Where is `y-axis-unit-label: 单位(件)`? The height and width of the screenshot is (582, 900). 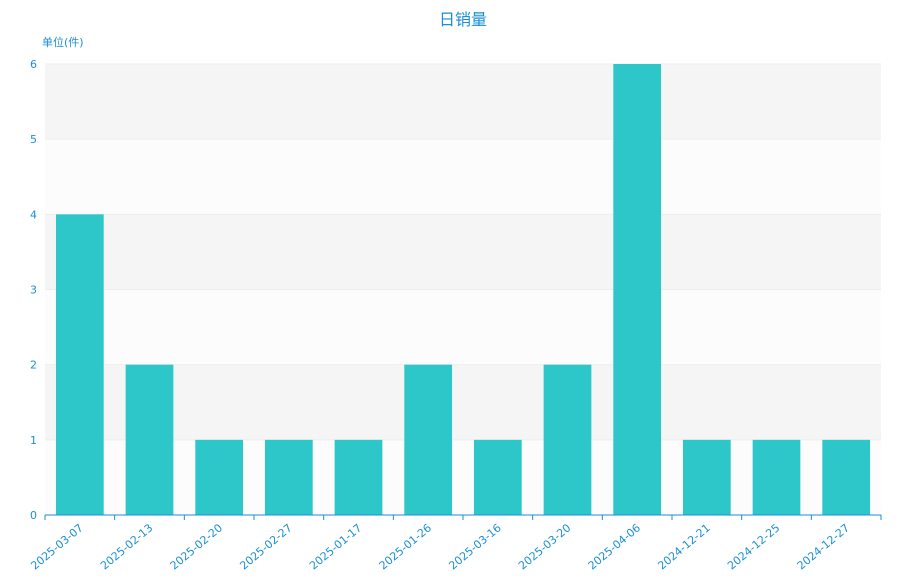 y-axis-unit-label: 单位(件) is located at coordinates (63, 42).